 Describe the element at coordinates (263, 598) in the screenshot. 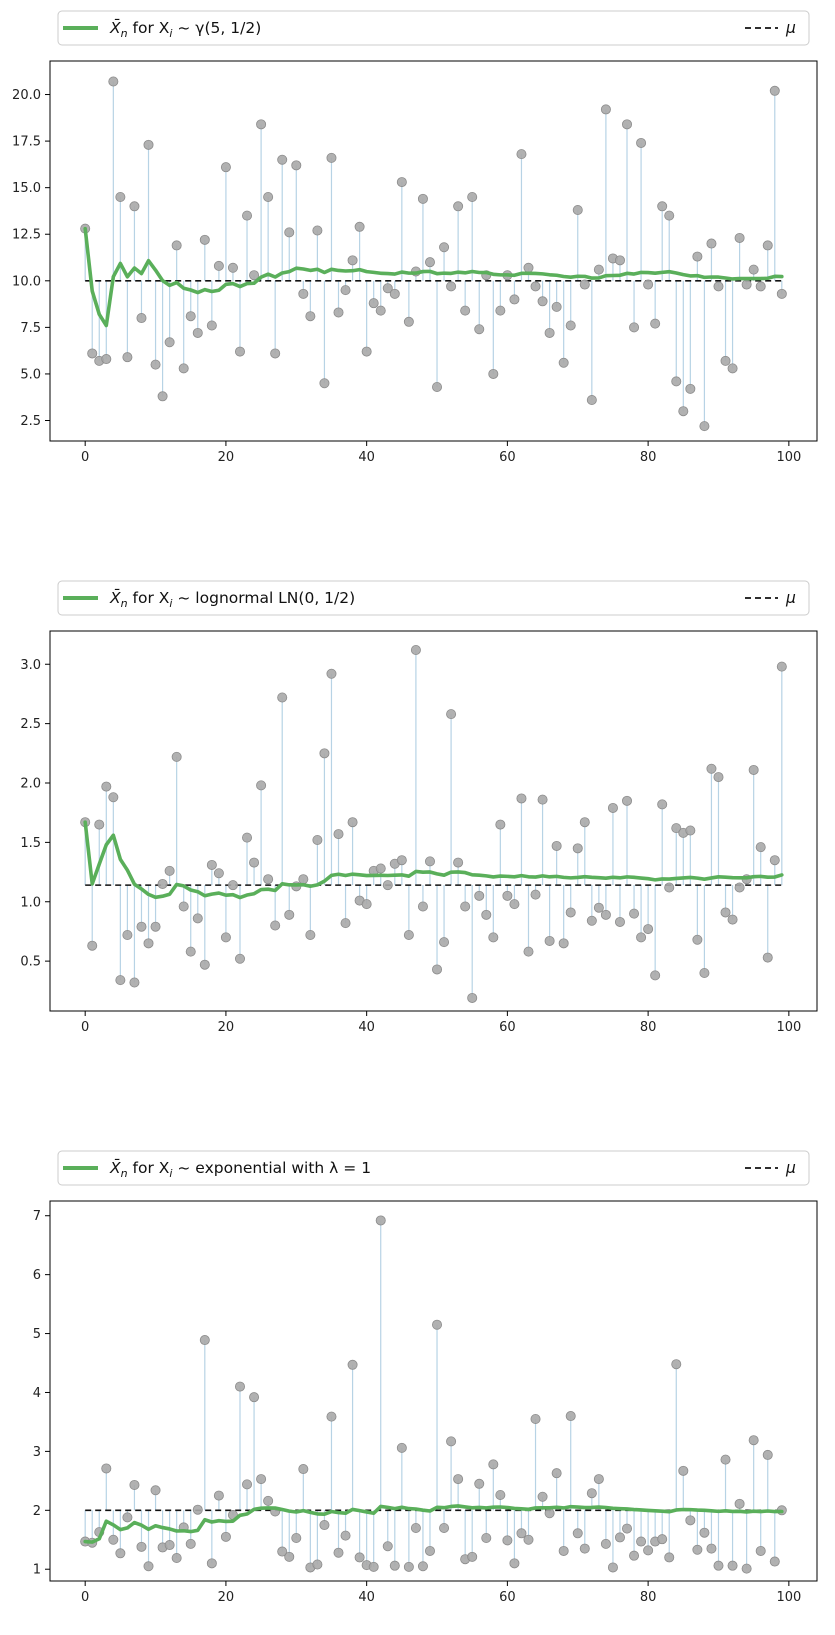

I see `legend-distribution: ~ lognormal LN(0, 1/2)` at that location.